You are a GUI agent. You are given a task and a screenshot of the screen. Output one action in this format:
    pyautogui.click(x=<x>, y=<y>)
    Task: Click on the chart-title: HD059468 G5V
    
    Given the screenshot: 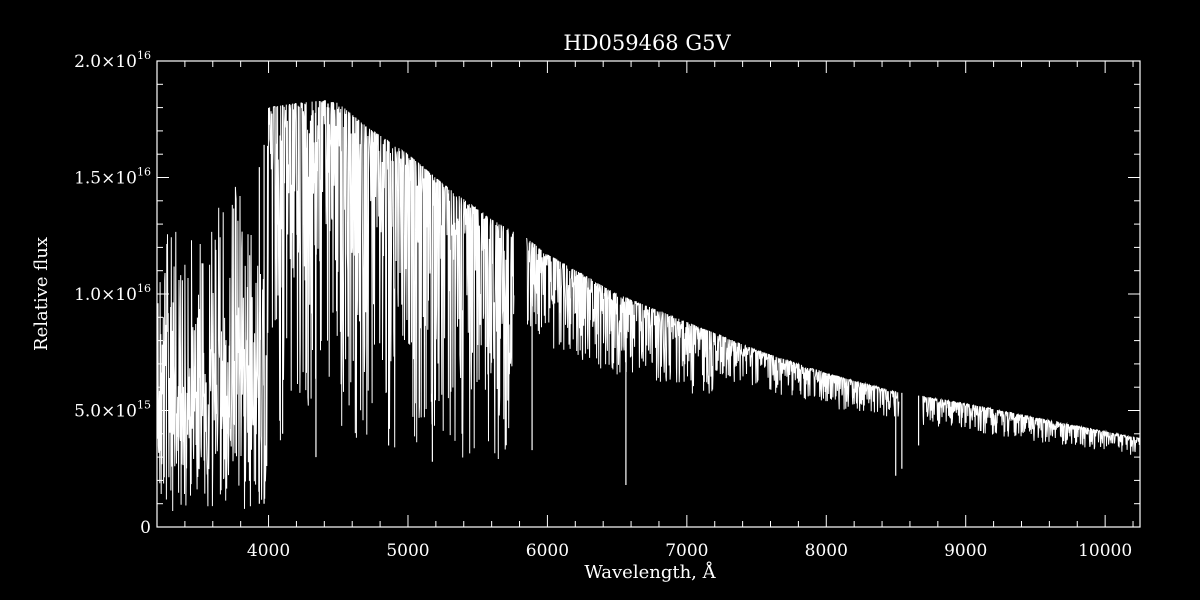 What is the action you would take?
    pyautogui.click(x=647, y=43)
    